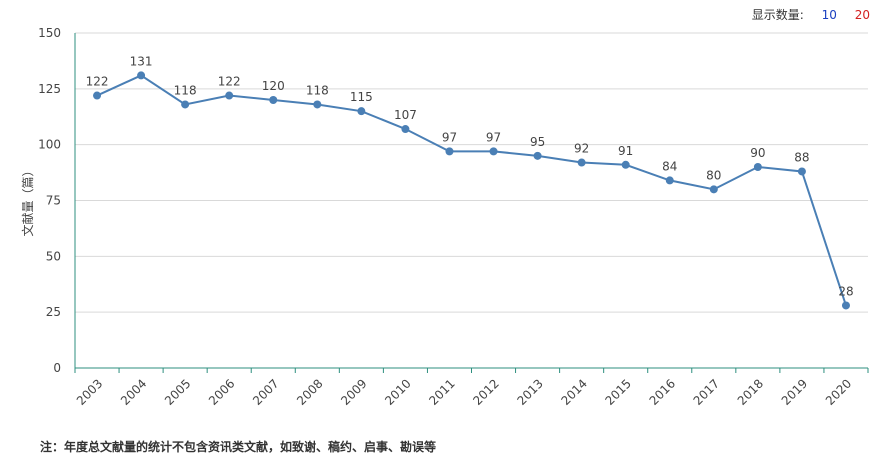  What do you see at coordinates (185, 90) in the screenshot?
I see `data-label-2005: 118` at bounding box center [185, 90].